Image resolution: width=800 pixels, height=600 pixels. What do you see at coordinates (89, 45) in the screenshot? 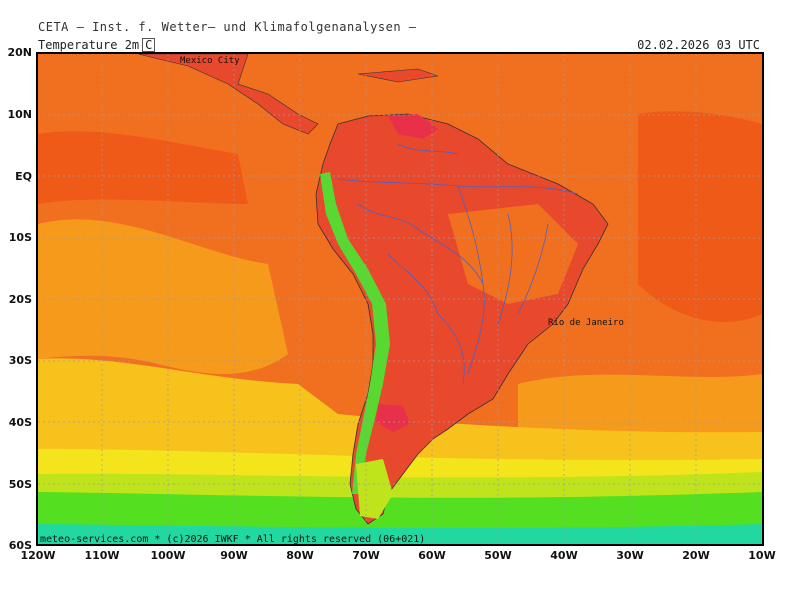
I see `variable-name: Temperature 2m` at bounding box center [89, 45].